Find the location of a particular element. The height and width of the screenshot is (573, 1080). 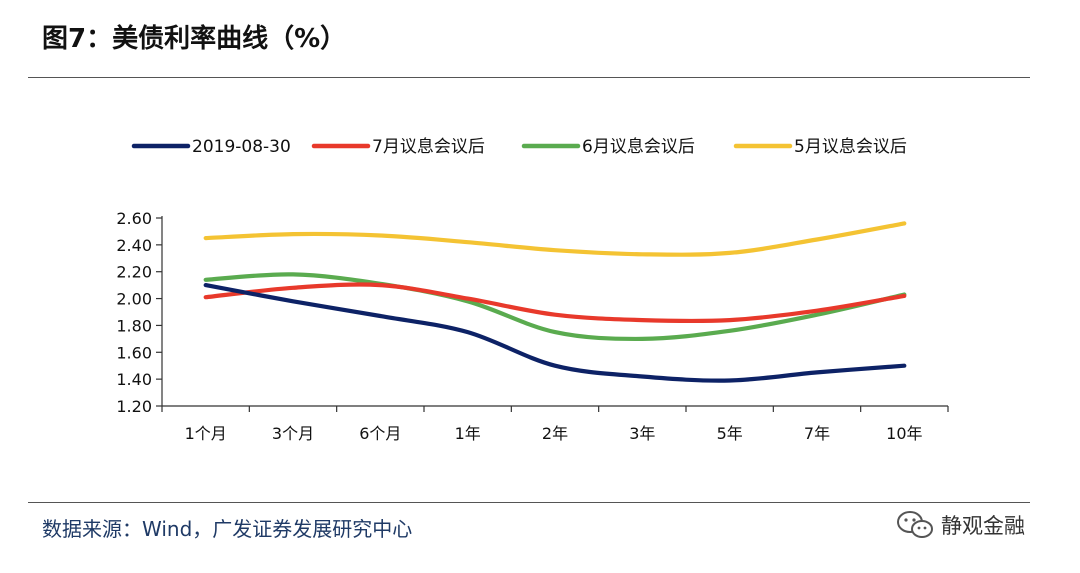

y-tick-label: 2.20 is located at coordinates (134, 272).